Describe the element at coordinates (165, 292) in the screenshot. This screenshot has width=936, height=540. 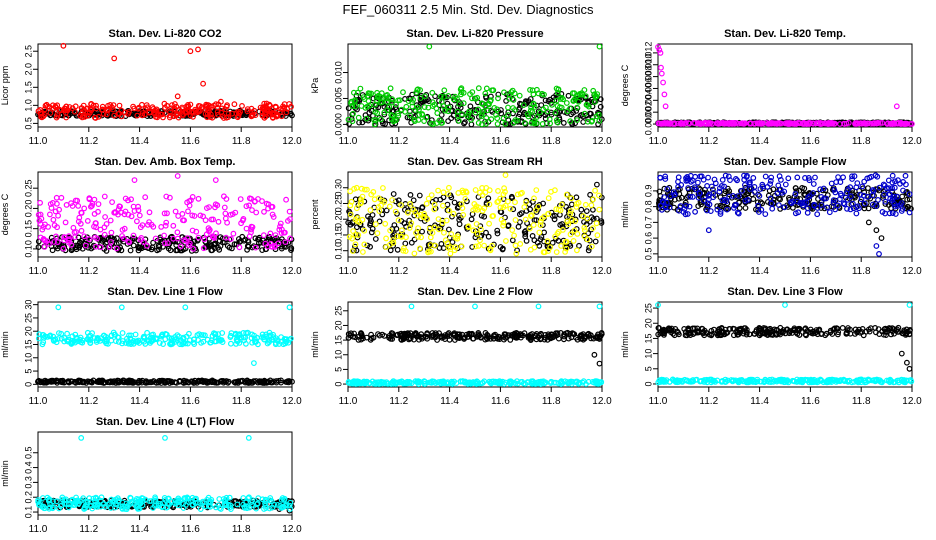
I see `panel-title: Stan. Dev. Line 1 Flow` at that location.